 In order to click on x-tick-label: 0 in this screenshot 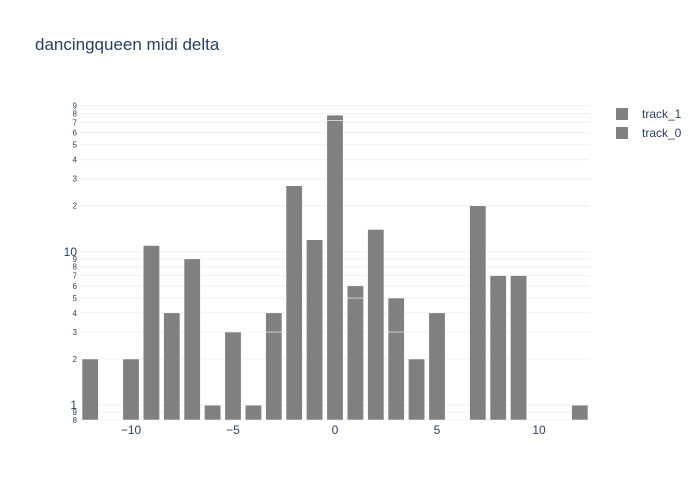, I will do `click(335, 430)`.